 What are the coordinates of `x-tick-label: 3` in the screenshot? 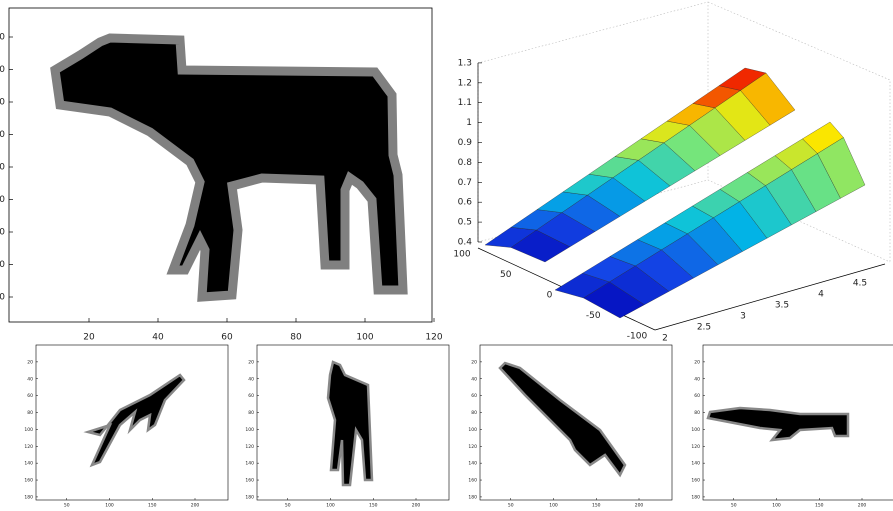 It's located at (743, 317).